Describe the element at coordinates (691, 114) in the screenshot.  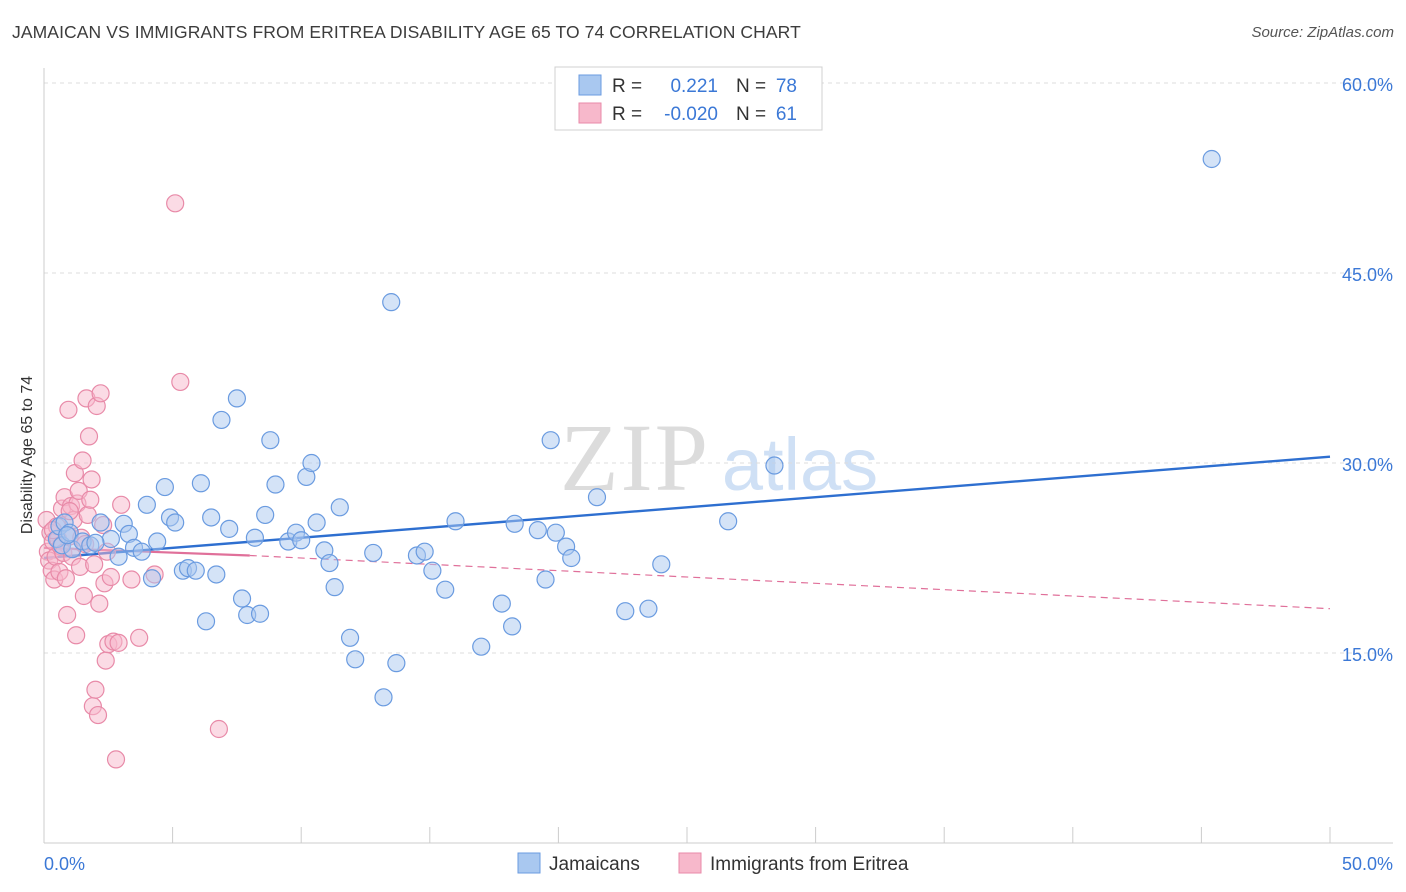
I see `legend-r-value-2: -0.020` at that location.